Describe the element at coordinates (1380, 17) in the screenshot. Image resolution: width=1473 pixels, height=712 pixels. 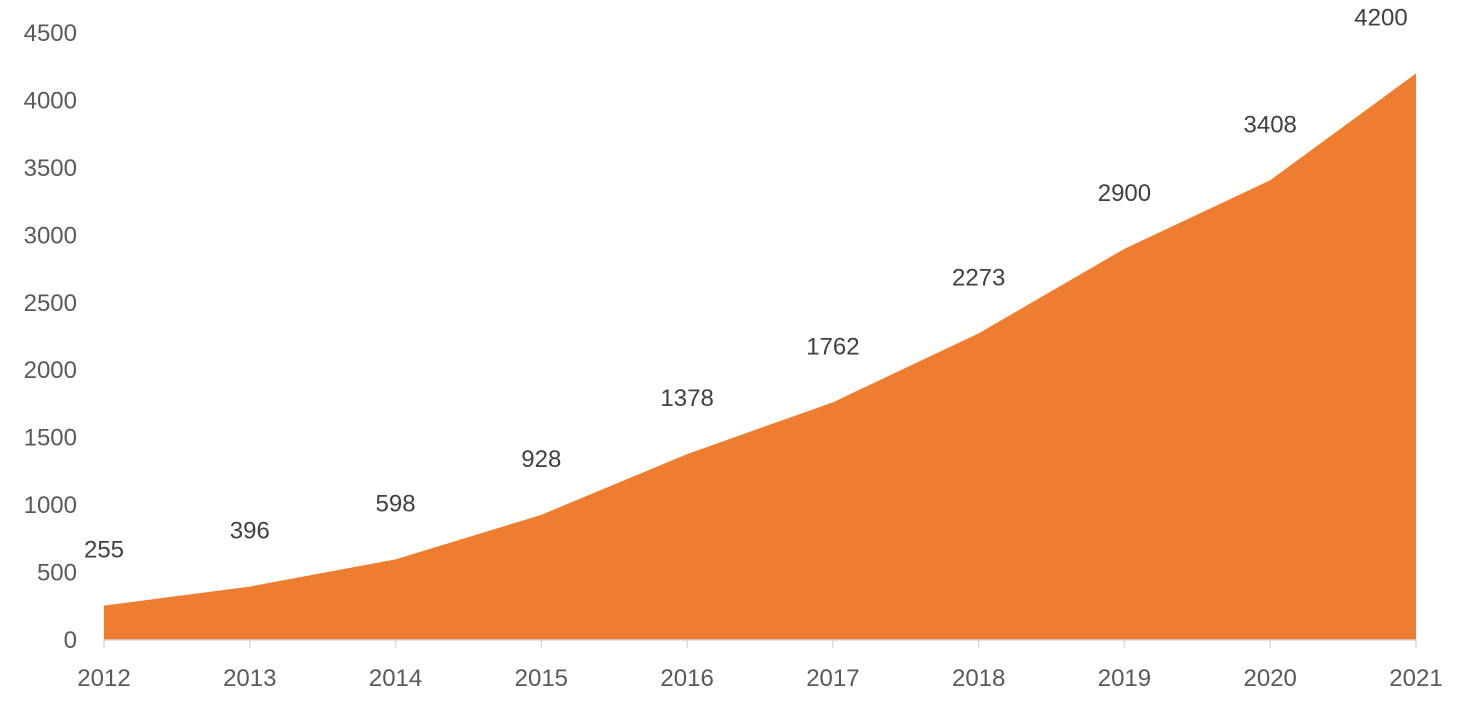
I see `data-label: 4200` at that location.